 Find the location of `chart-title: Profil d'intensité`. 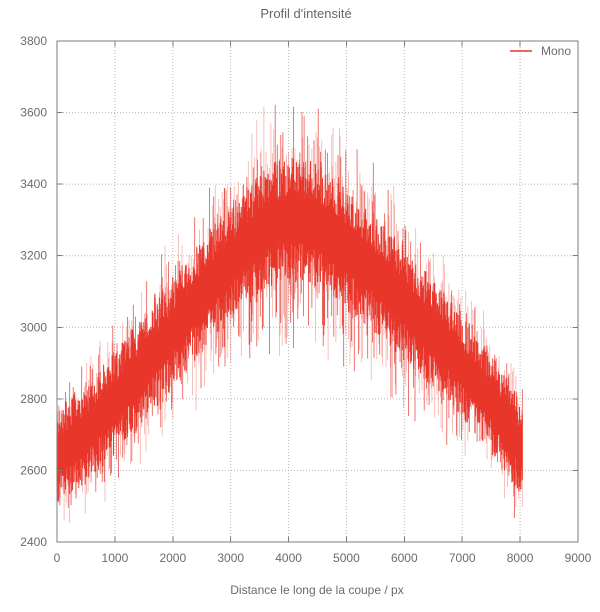

chart-title: Profil d'intensité is located at coordinates (305, 13).